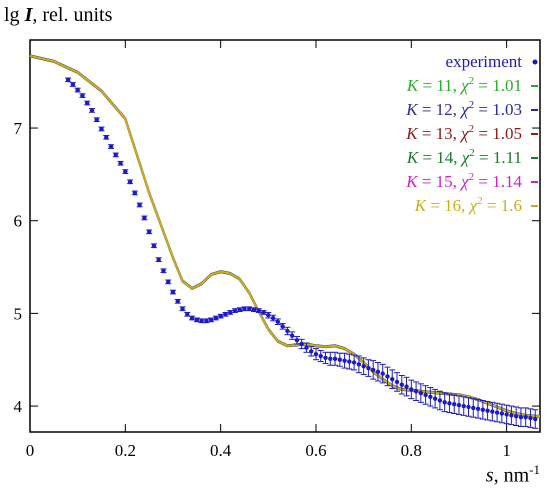 The image size is (550, 495). I want to click on legend-chi-value: = 1.05, so click(498, 133).